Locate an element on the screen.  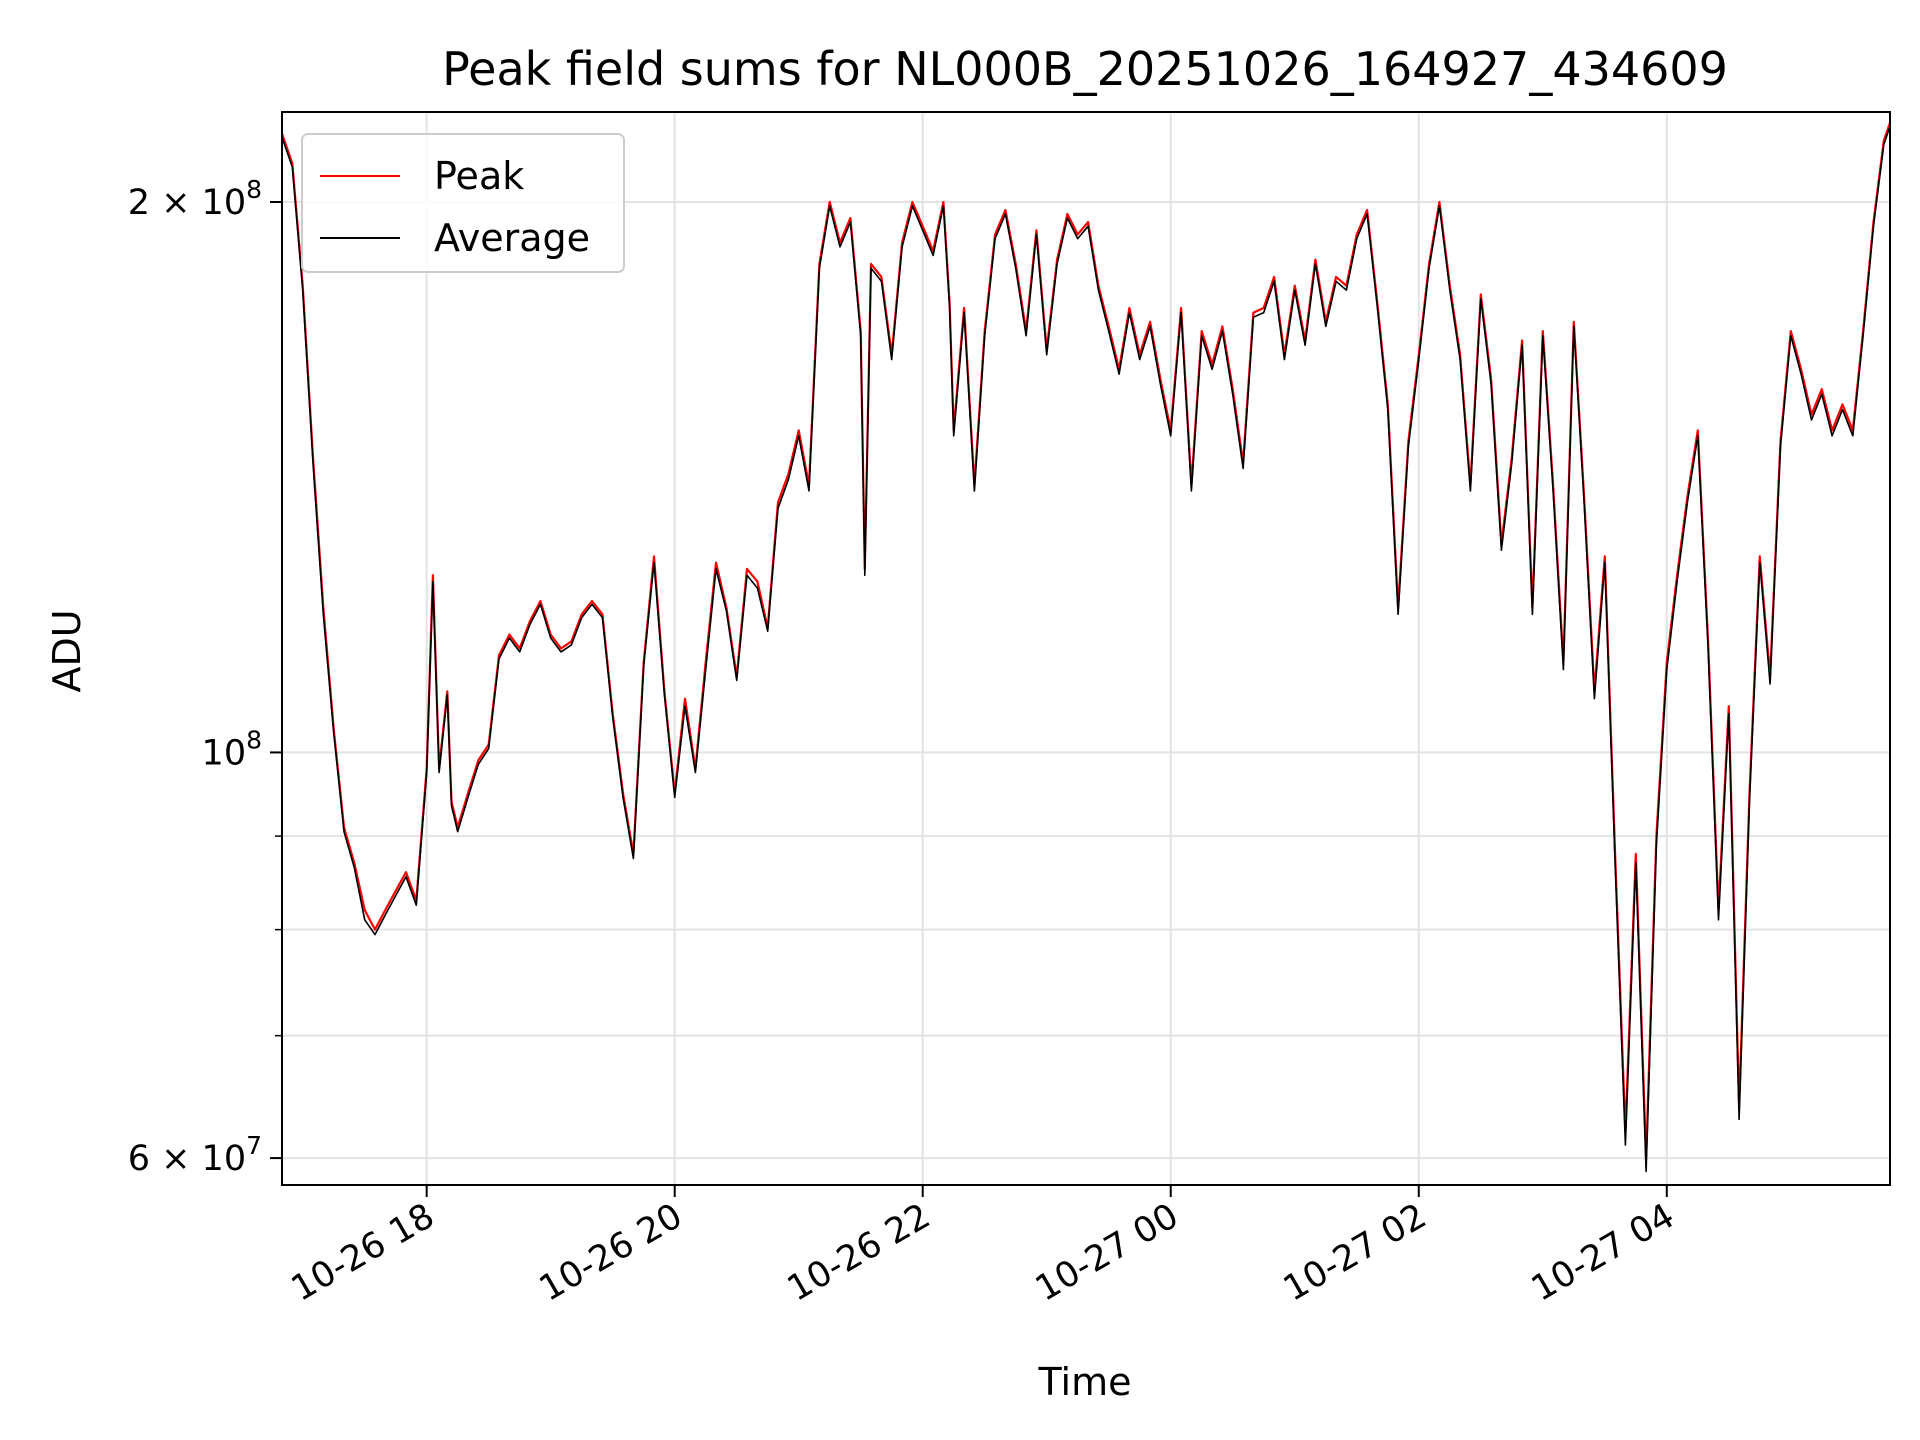
y-axis-label: ADU is located at coordinates (67, 650).